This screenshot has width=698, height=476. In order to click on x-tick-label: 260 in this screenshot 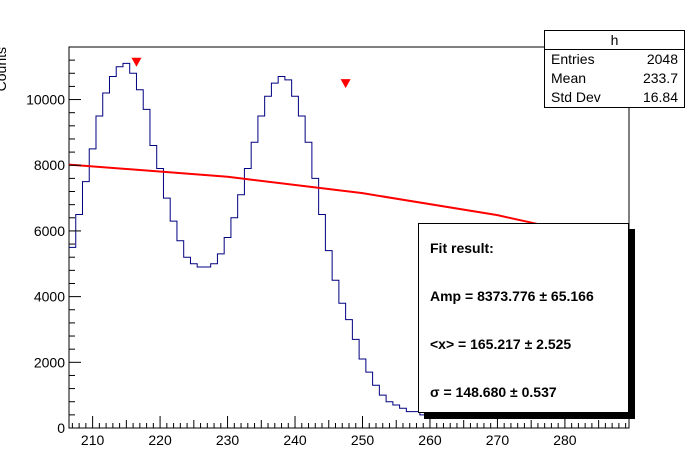, I will do `click(430, 440)`.